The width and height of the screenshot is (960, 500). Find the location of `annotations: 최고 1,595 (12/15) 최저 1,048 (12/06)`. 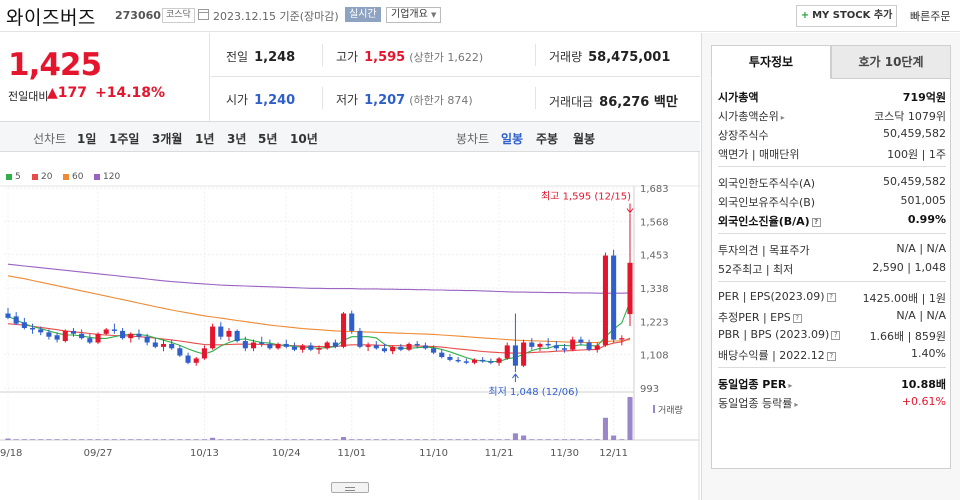

annotations: 최고 1,595 (12/15) 최저 1,048 (12/06) is located at coordinates (561, 294).